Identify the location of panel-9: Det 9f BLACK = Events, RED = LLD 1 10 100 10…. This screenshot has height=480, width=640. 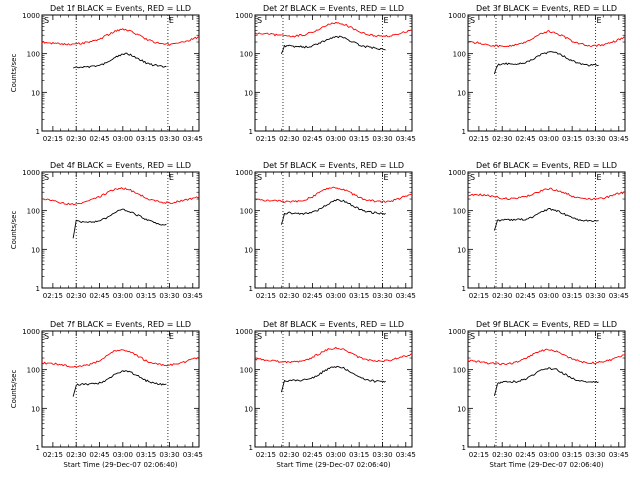
(538, 394).